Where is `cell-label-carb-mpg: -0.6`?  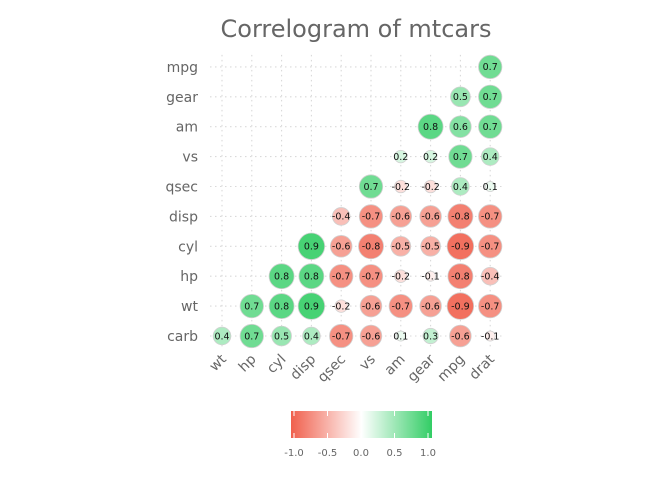 cell-label-carb-mpg: -0.6 is located at coordinates (460, 336).